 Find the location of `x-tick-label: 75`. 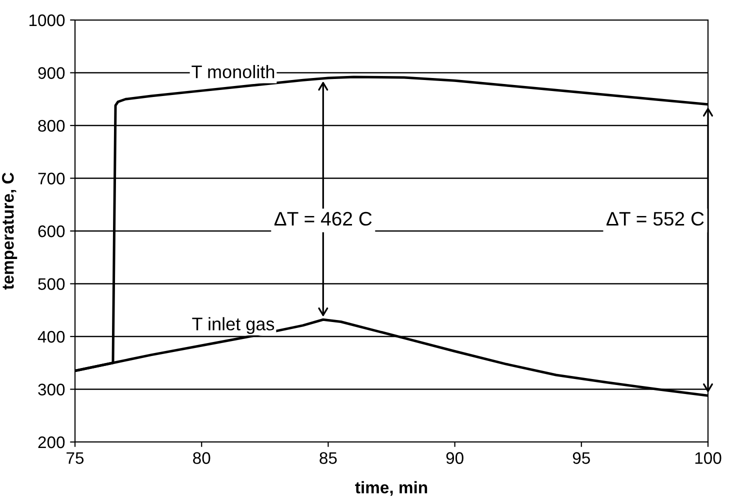

x-tick-label: 75 is located at coordinates (75, 458).